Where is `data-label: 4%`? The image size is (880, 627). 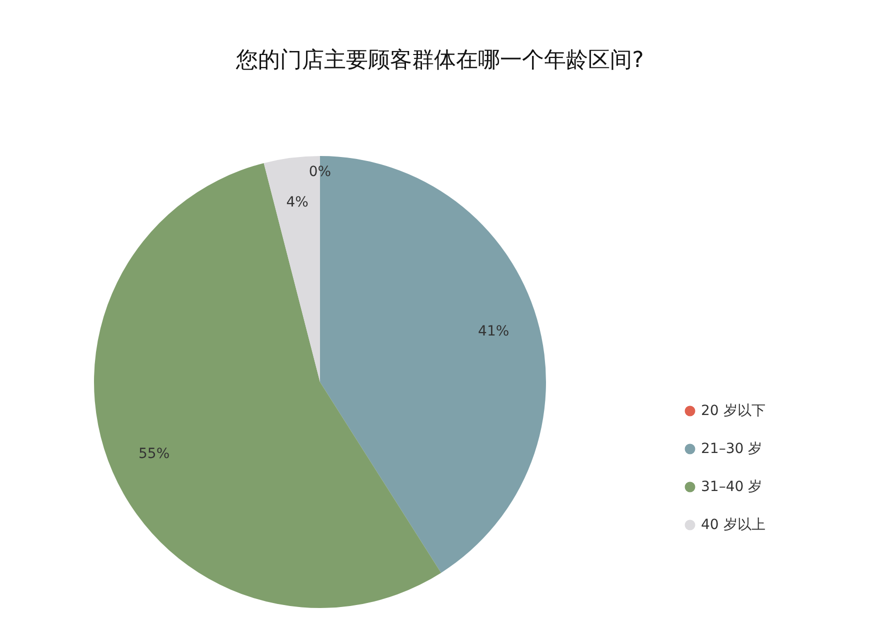 data-label: 4% is located at coordinates (297, 202).